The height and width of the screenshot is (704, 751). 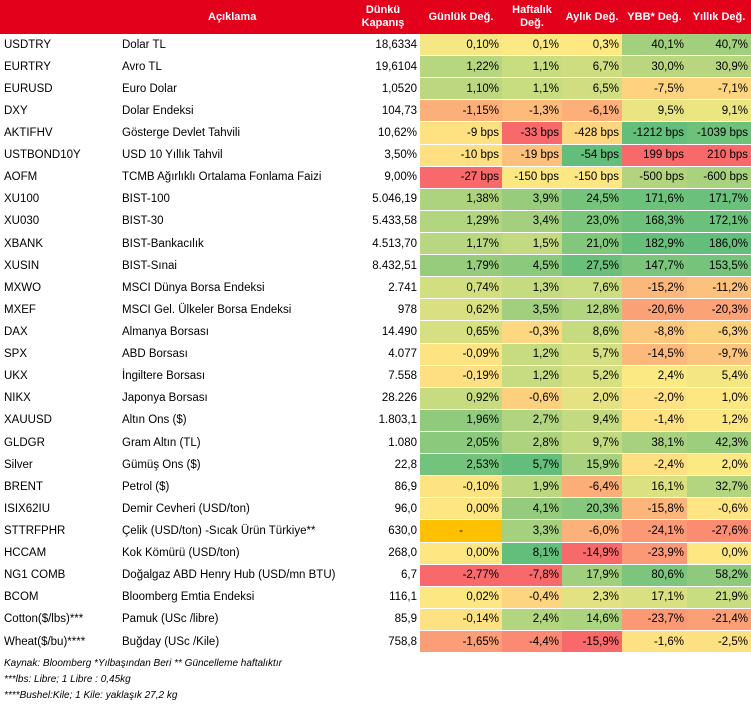 What do you see at coordinates (654, 642) in the screenshot?
I see `cell-ytd-change: -1,6%` at bounding box center [654, 642].